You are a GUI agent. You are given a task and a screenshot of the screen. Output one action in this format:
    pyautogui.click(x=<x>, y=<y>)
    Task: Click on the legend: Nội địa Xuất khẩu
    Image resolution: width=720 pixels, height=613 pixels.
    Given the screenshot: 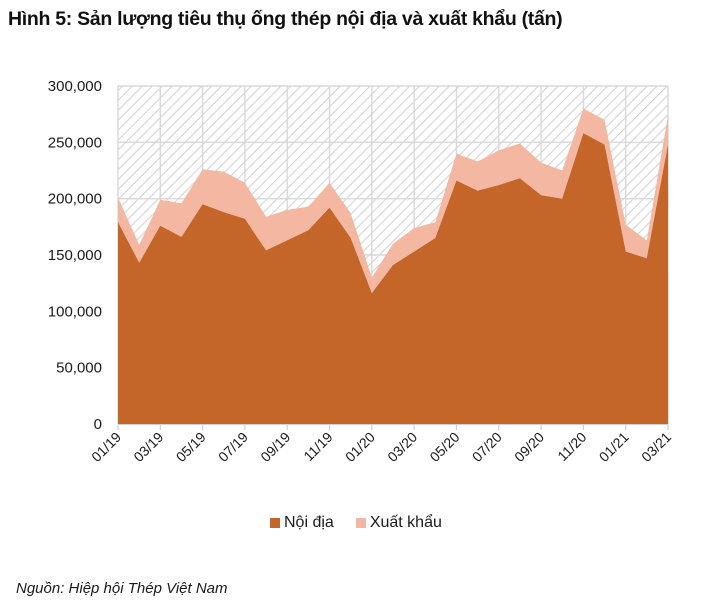 What is the action you would take?
    pyautogui.click(x=356, y=523)
    